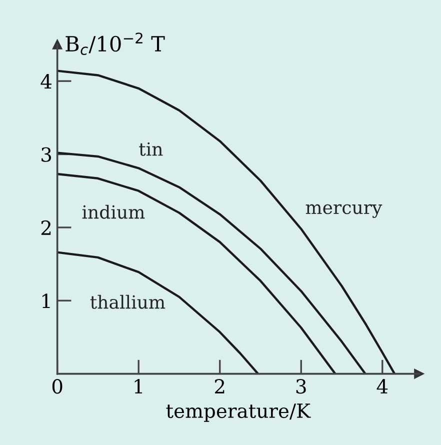  What do you see at coordinates (151, 149) in the screenshot?
I see `series-label: tin` at bounding box center [151, 149].